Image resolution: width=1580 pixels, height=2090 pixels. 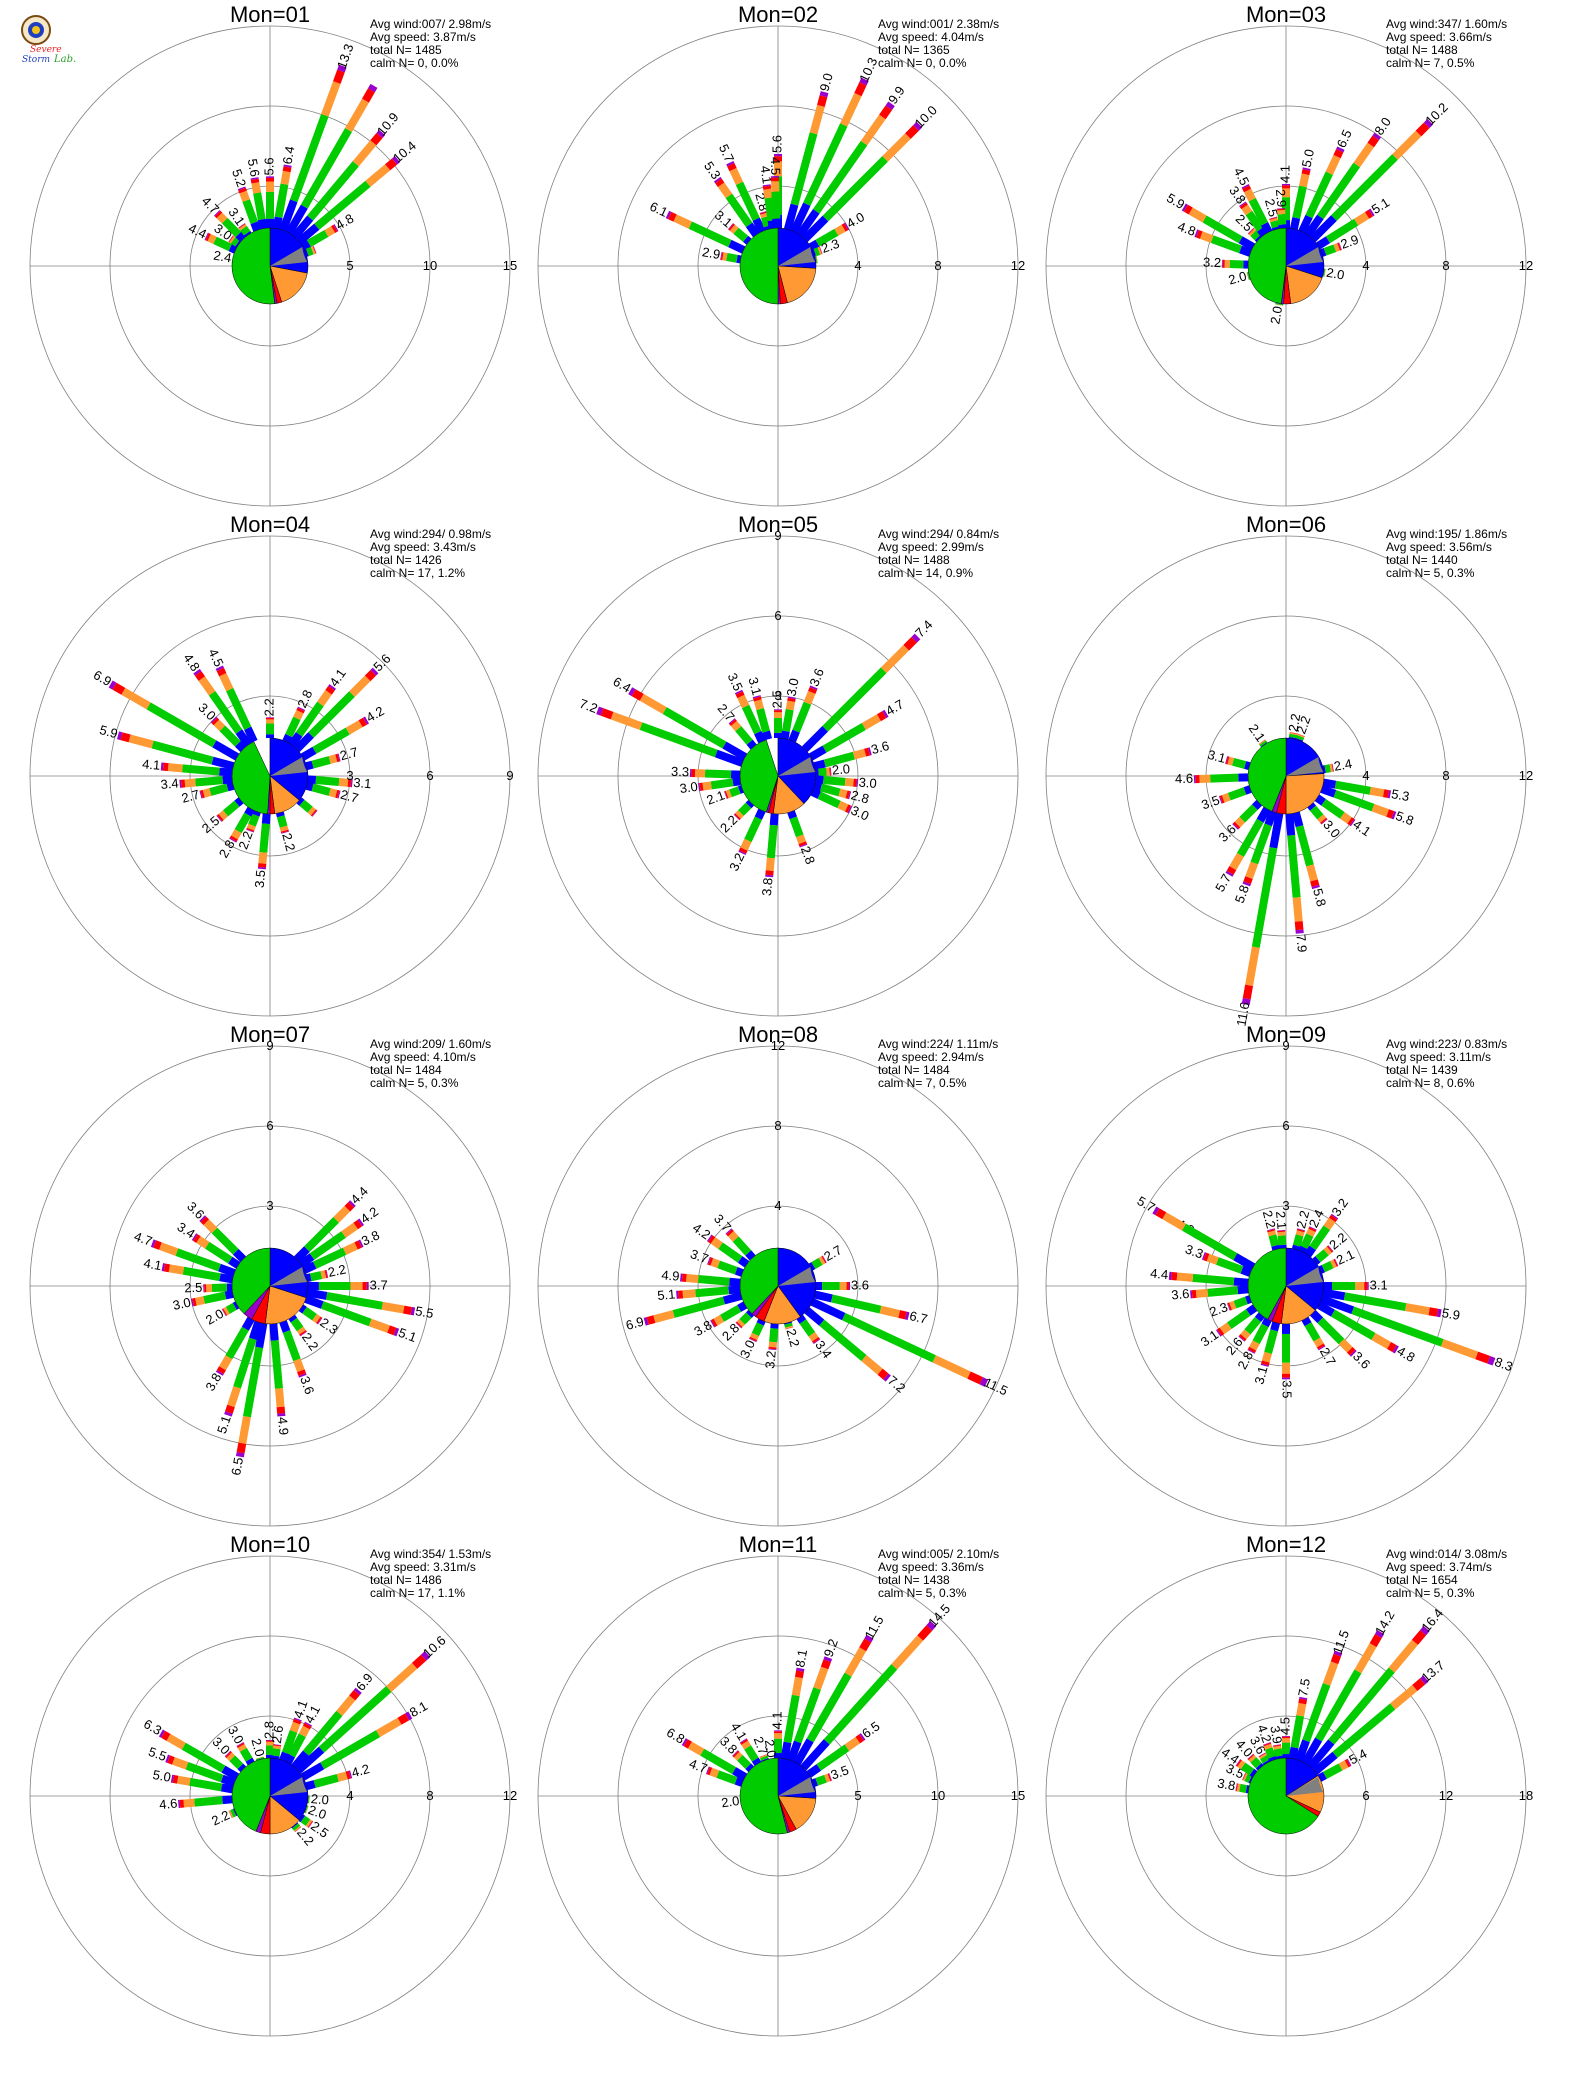 What do you see at coordinates (1439, 37) in the screenshot?
I see `stats-line: Avg speed: 3.66m/s` at bounding box center [1439, 37].